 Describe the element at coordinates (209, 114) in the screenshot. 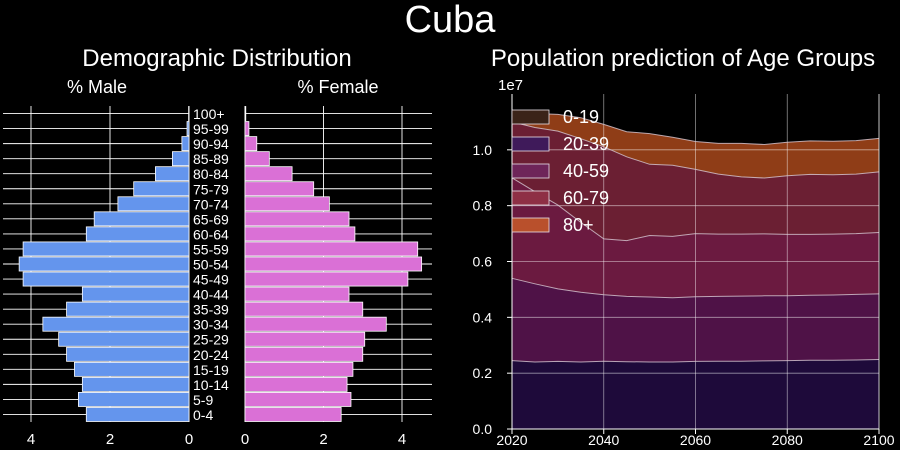

I see `age-group-label: 100+` at that location.